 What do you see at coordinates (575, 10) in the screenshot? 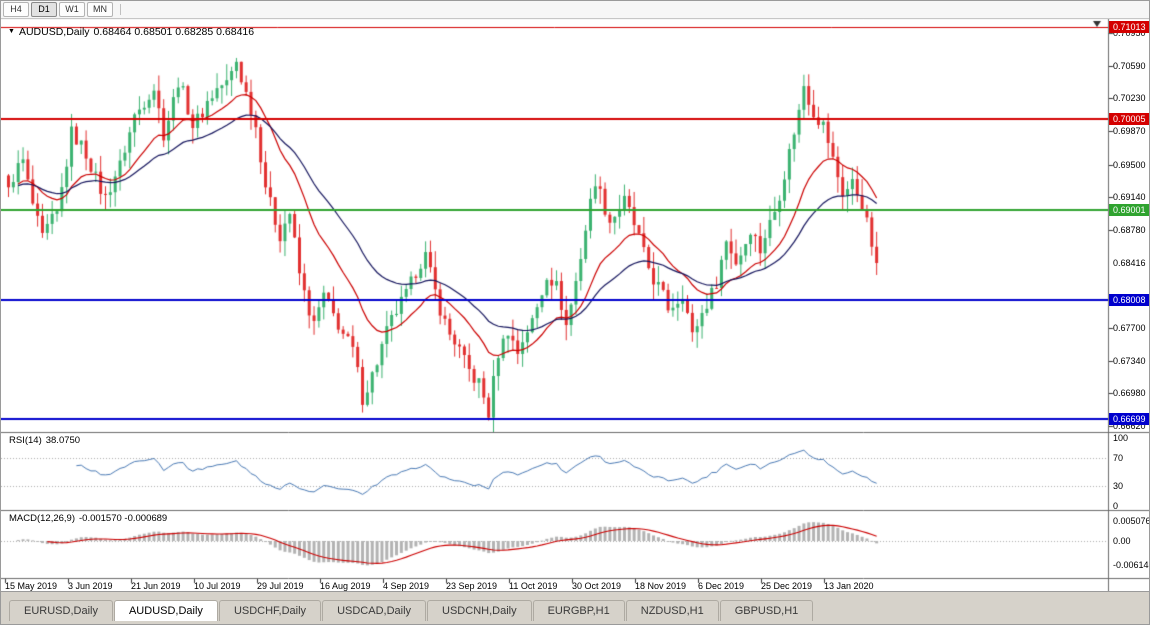
I see `timeframe-toolbar: H4 D1 W1 MN` at bounding box center [575, 10].